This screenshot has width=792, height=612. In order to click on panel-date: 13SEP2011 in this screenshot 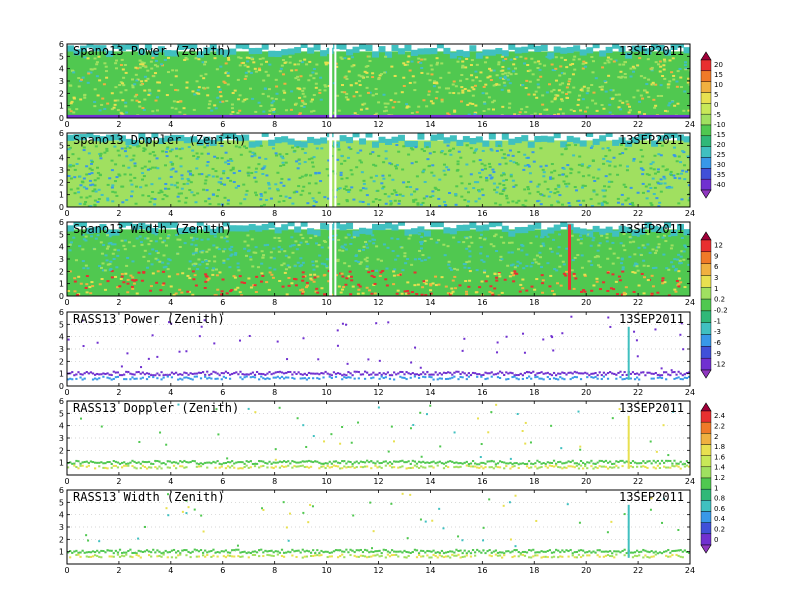, I will do `click(651, 140)`.